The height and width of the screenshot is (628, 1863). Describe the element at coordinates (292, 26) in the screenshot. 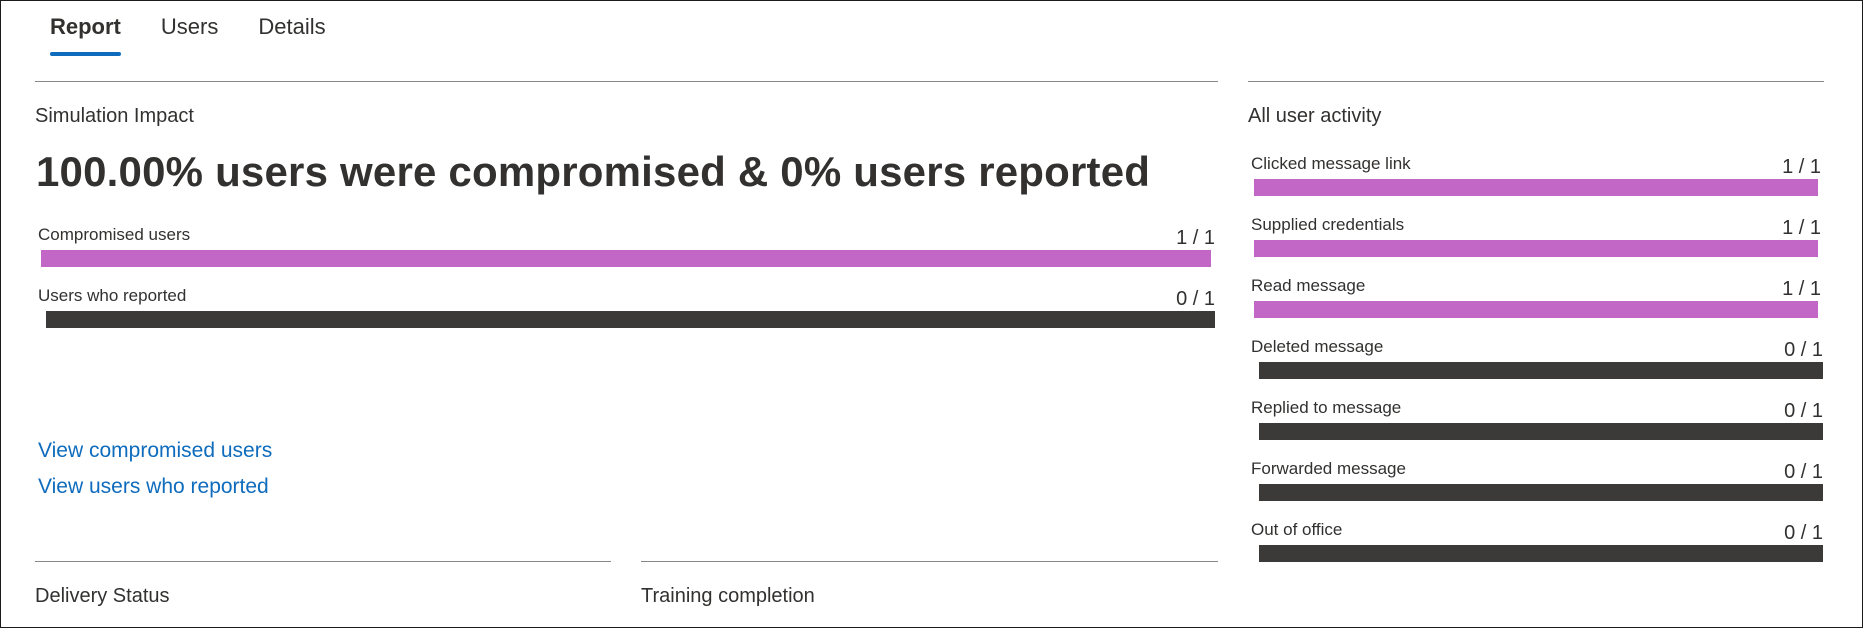

I see `tab-details: Details` at that location.